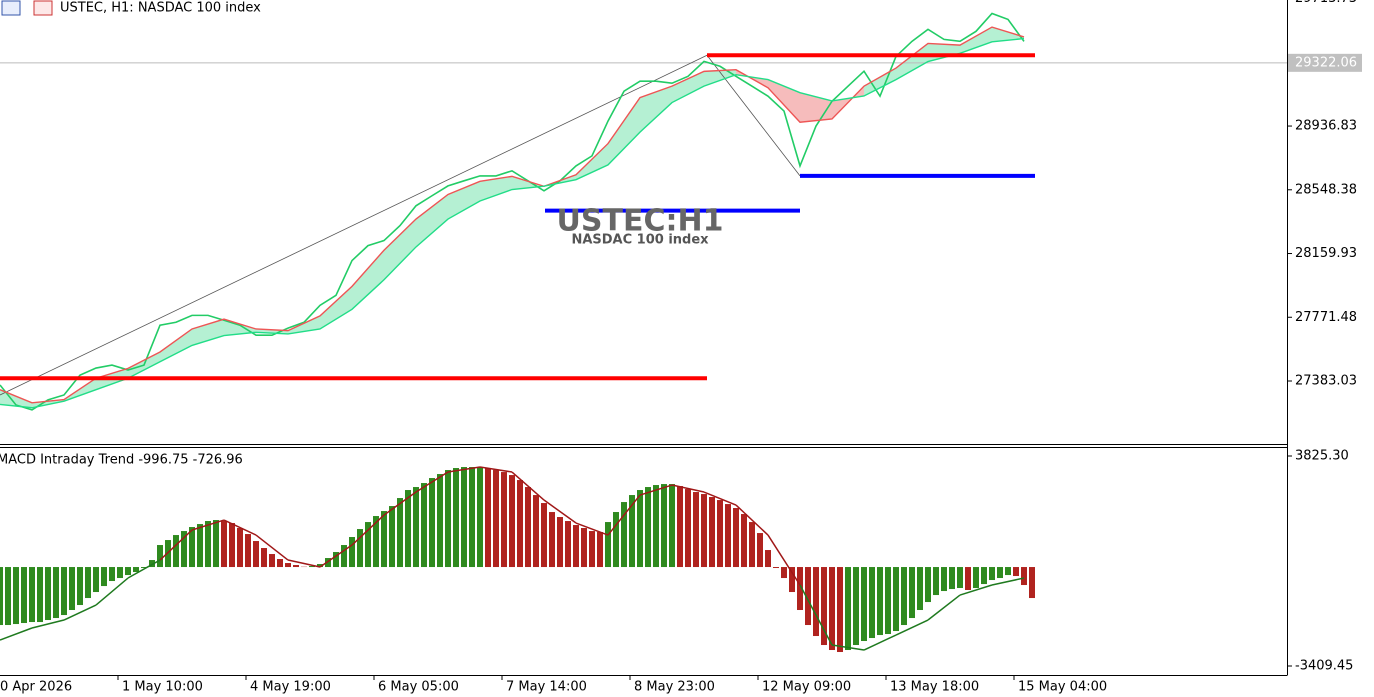  Describe the element at coordinates (1325, 62) in the screenshot. I see `current-price-box` at that location.